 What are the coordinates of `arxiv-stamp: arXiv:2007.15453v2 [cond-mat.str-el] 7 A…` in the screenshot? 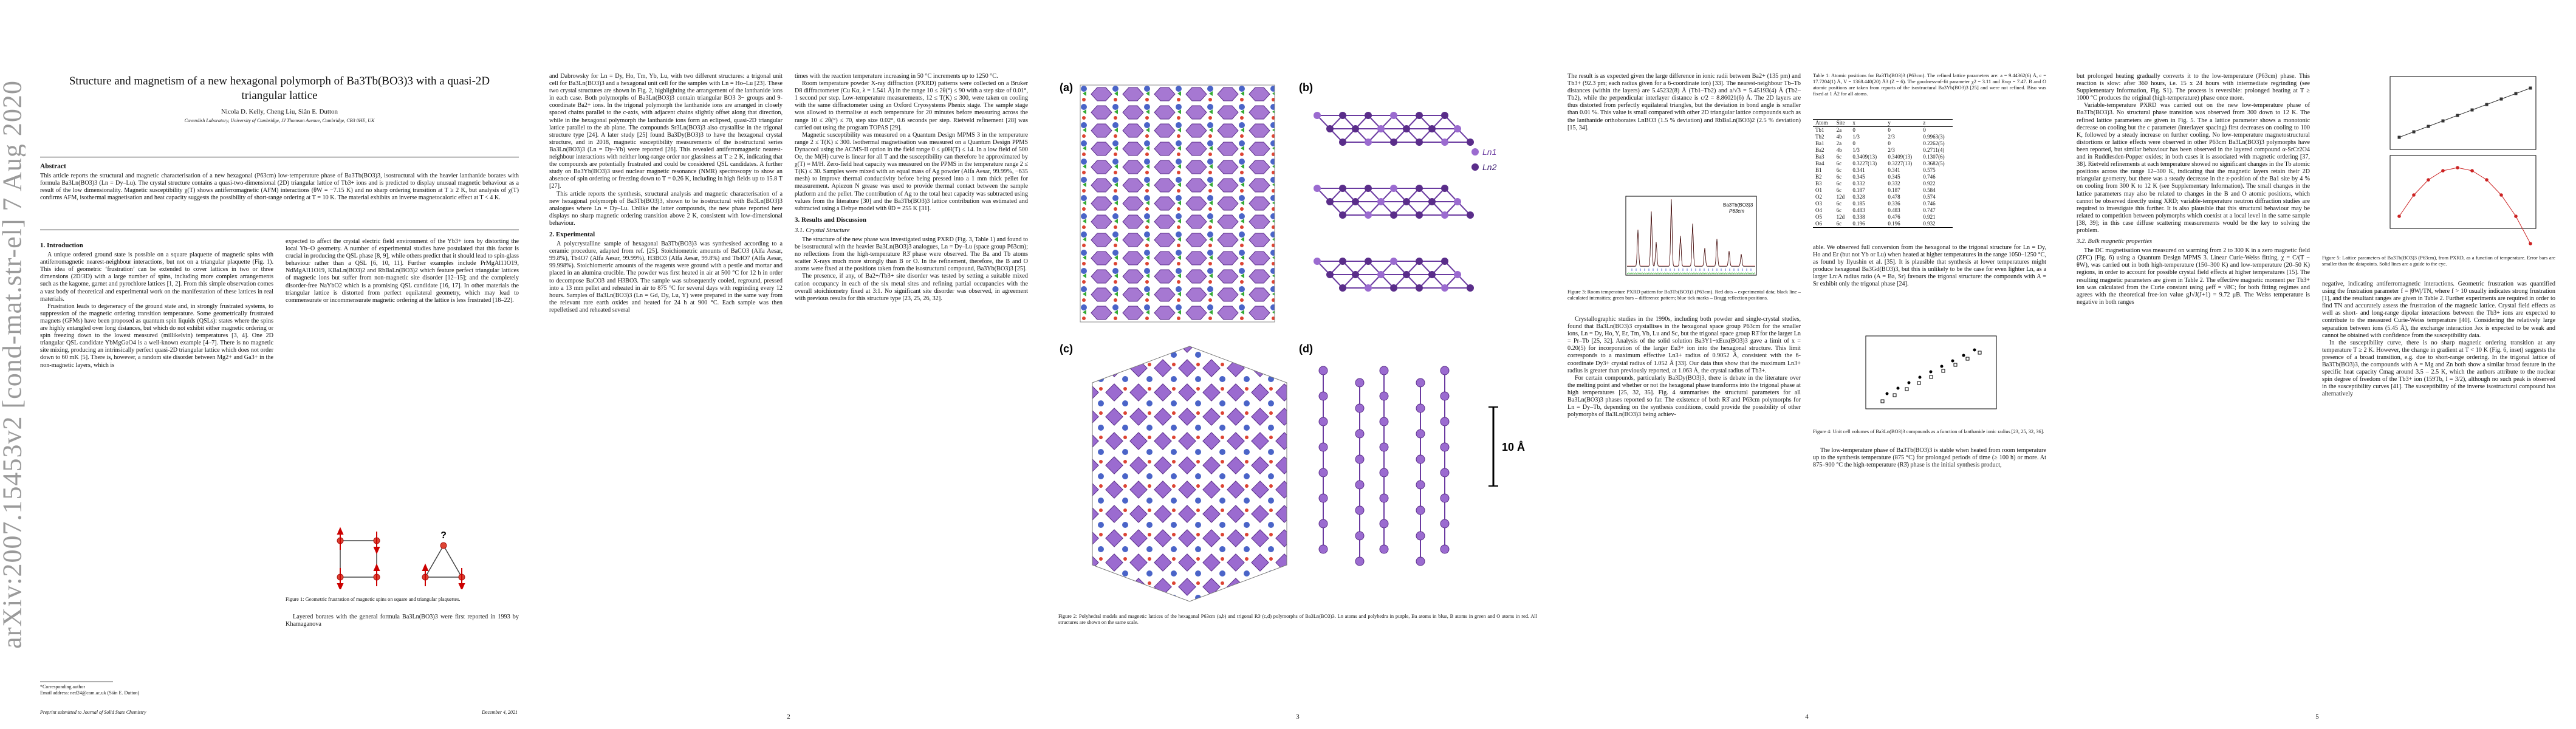 It's located at (14, 364).